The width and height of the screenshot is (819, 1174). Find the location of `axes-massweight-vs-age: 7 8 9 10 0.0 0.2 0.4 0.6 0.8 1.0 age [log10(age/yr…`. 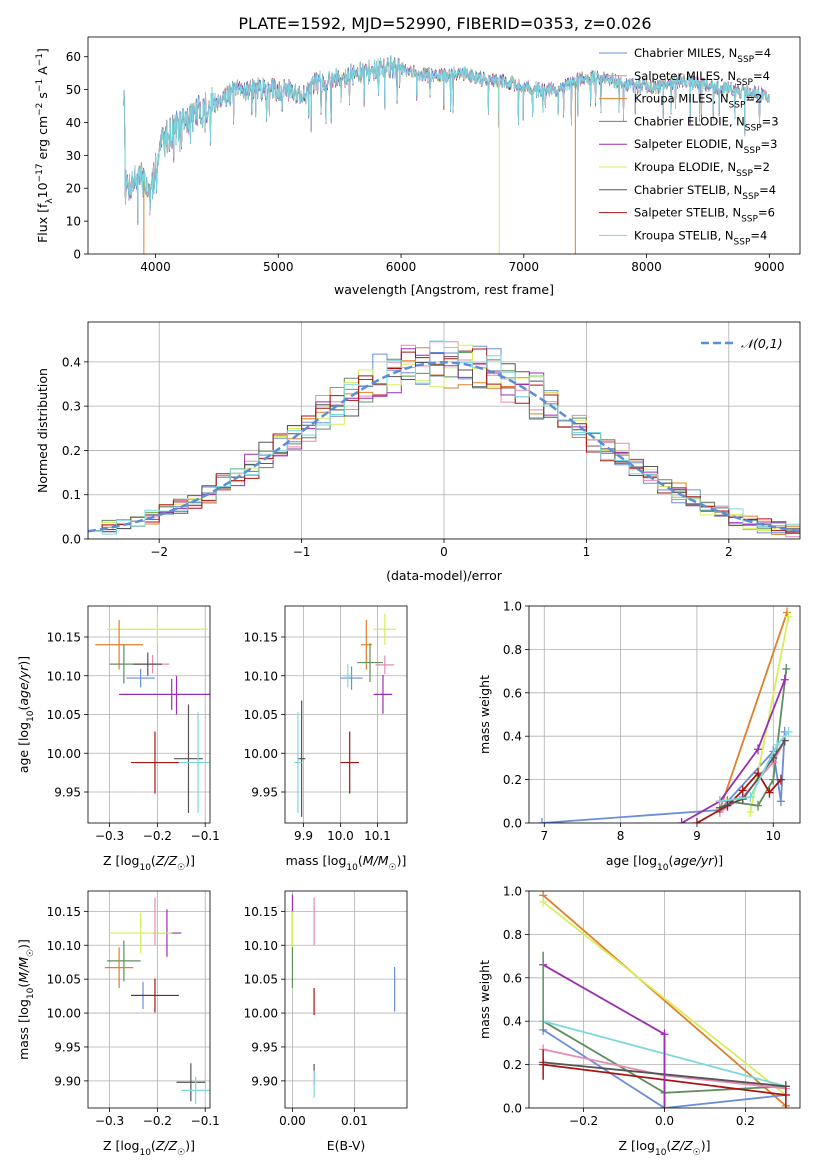

axes-massweight-vs-age: 7 8 9 10 0.0 0.2 0.4 0.6 0.8 1.0 age [log10(age/yr… is located at coordinates (639, 736).